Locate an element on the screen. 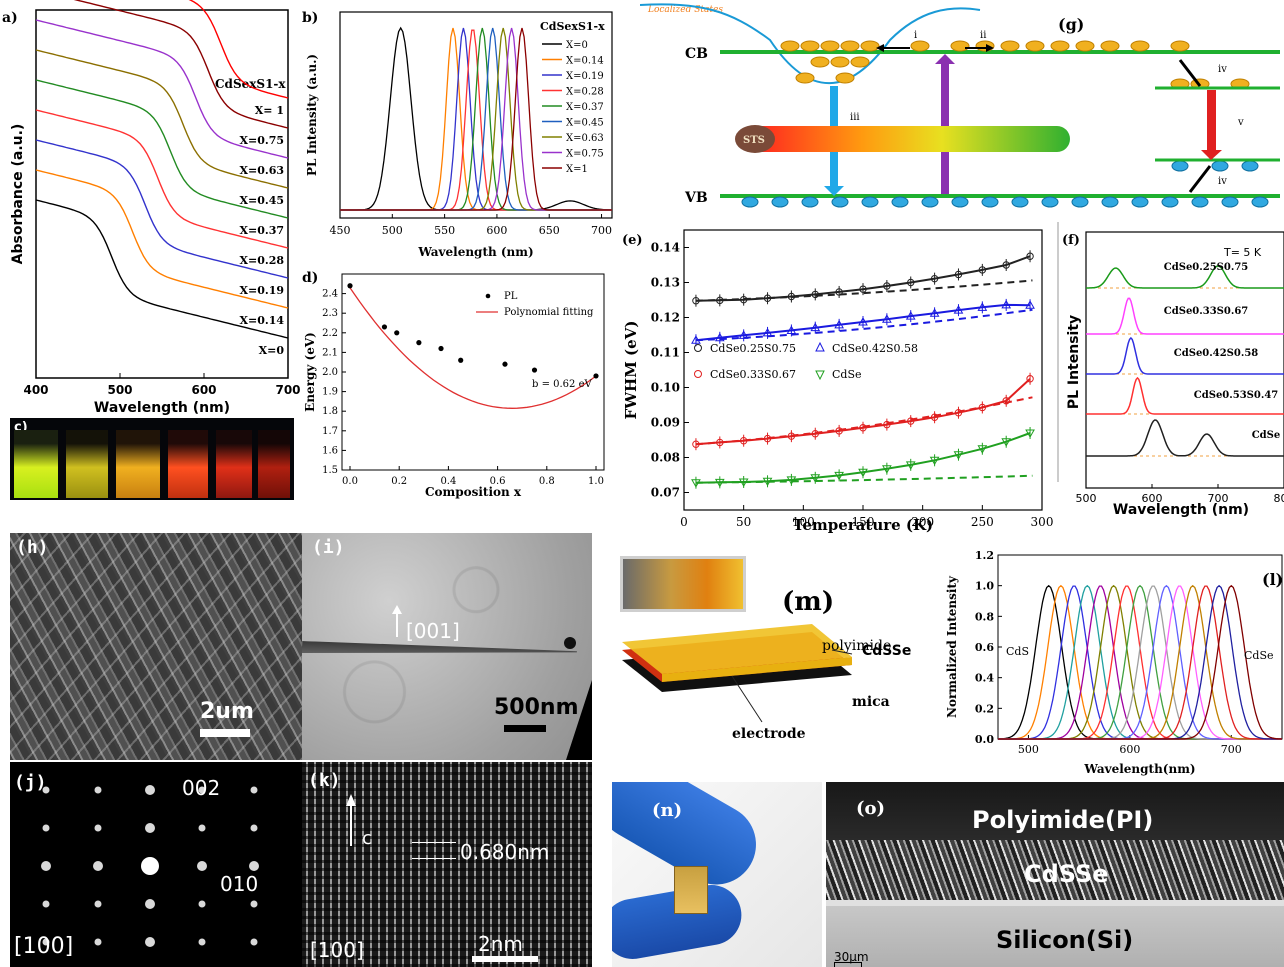  catalyst-tip is located at coordinates (570, 643).